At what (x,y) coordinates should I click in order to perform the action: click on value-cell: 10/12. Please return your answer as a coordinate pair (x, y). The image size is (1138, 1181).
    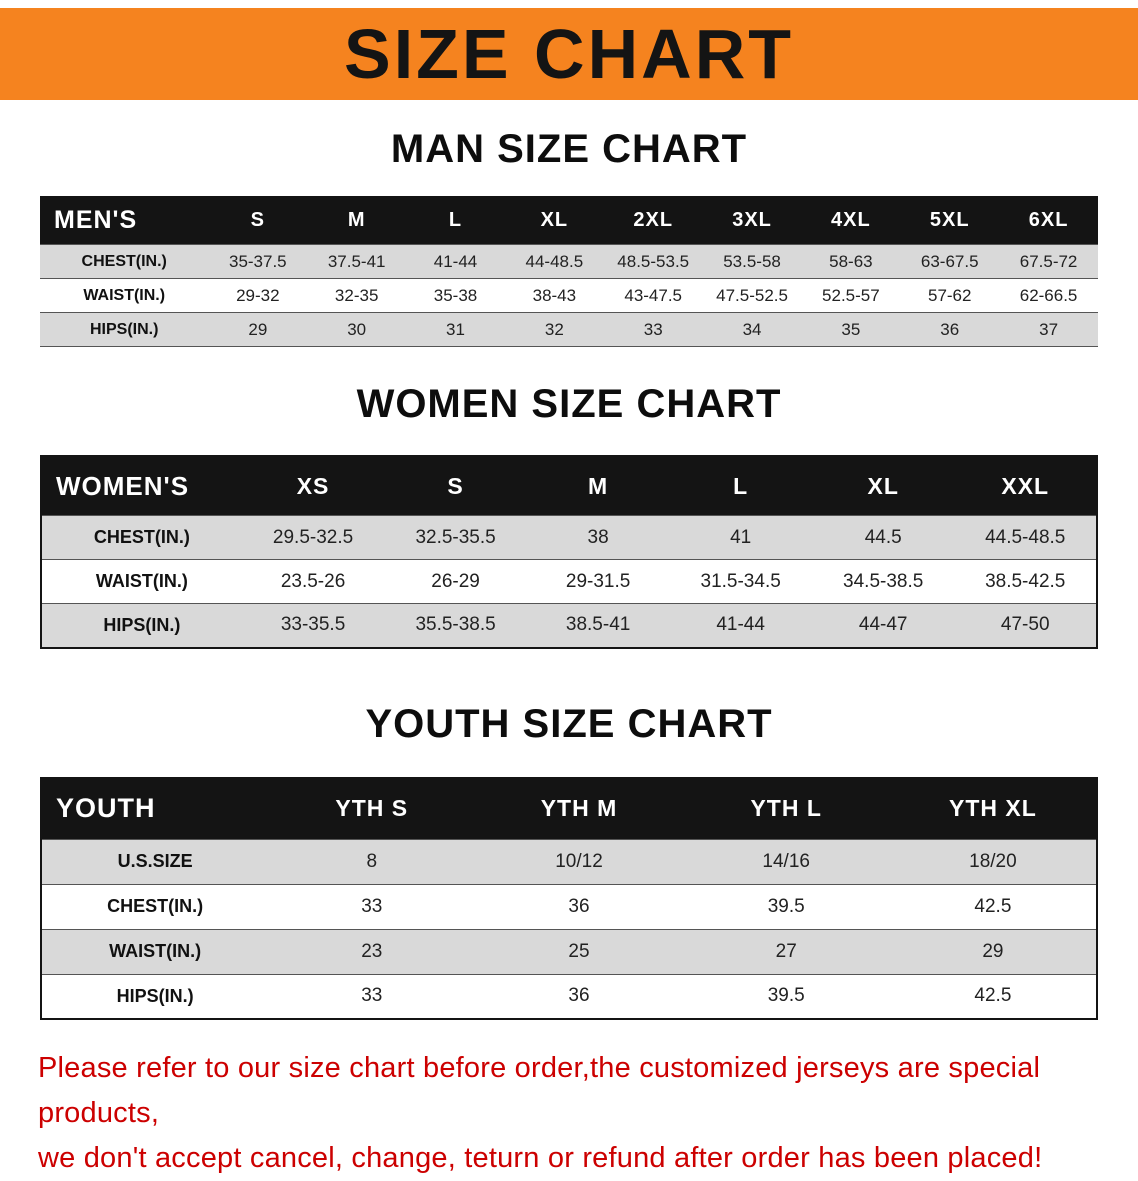
    Looking at the image, I should click on (579, 861).